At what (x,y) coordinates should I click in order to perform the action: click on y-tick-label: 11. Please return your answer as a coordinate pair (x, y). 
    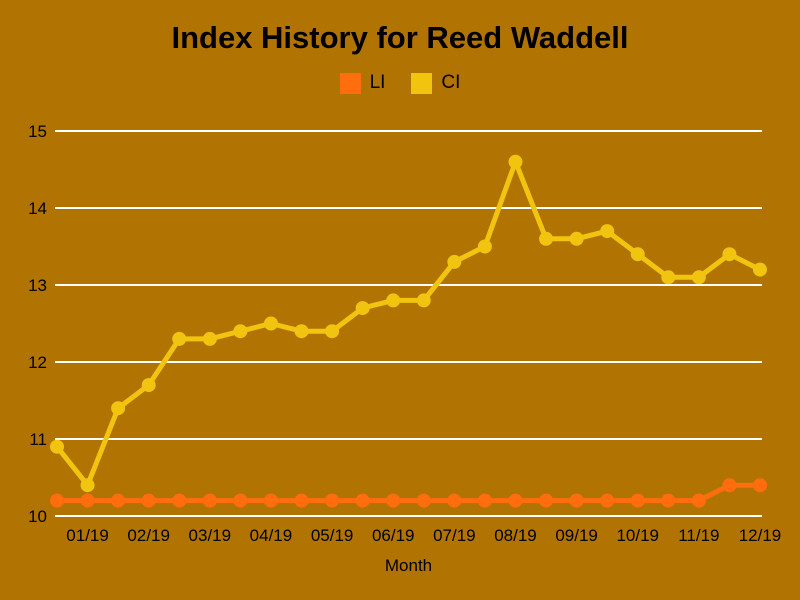
    Looking at the image, I should click on (38, 439).